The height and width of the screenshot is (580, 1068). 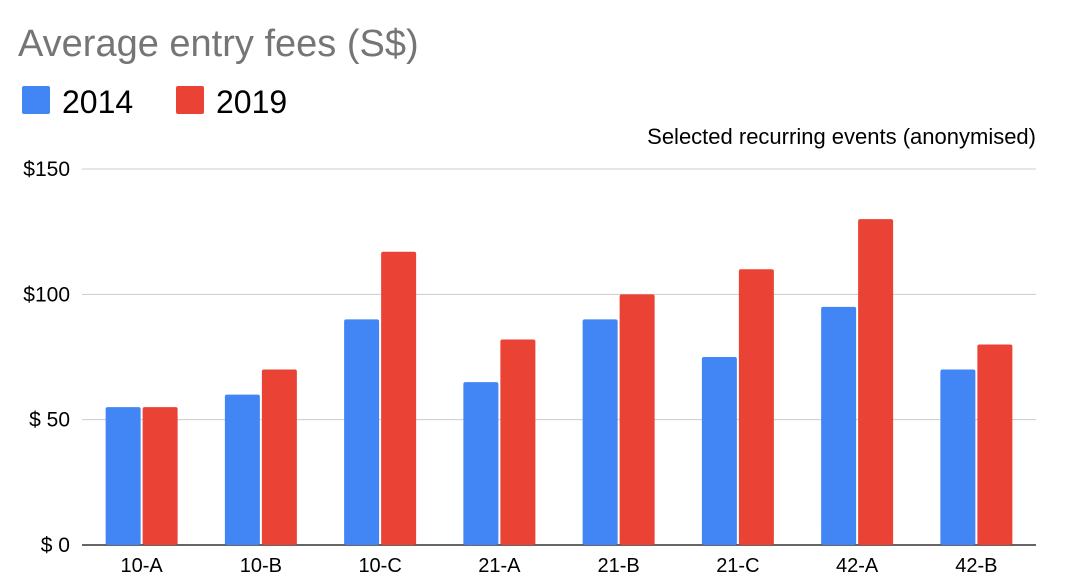 I want to click on bar-2019-21-C, so click(x=756, y=407).